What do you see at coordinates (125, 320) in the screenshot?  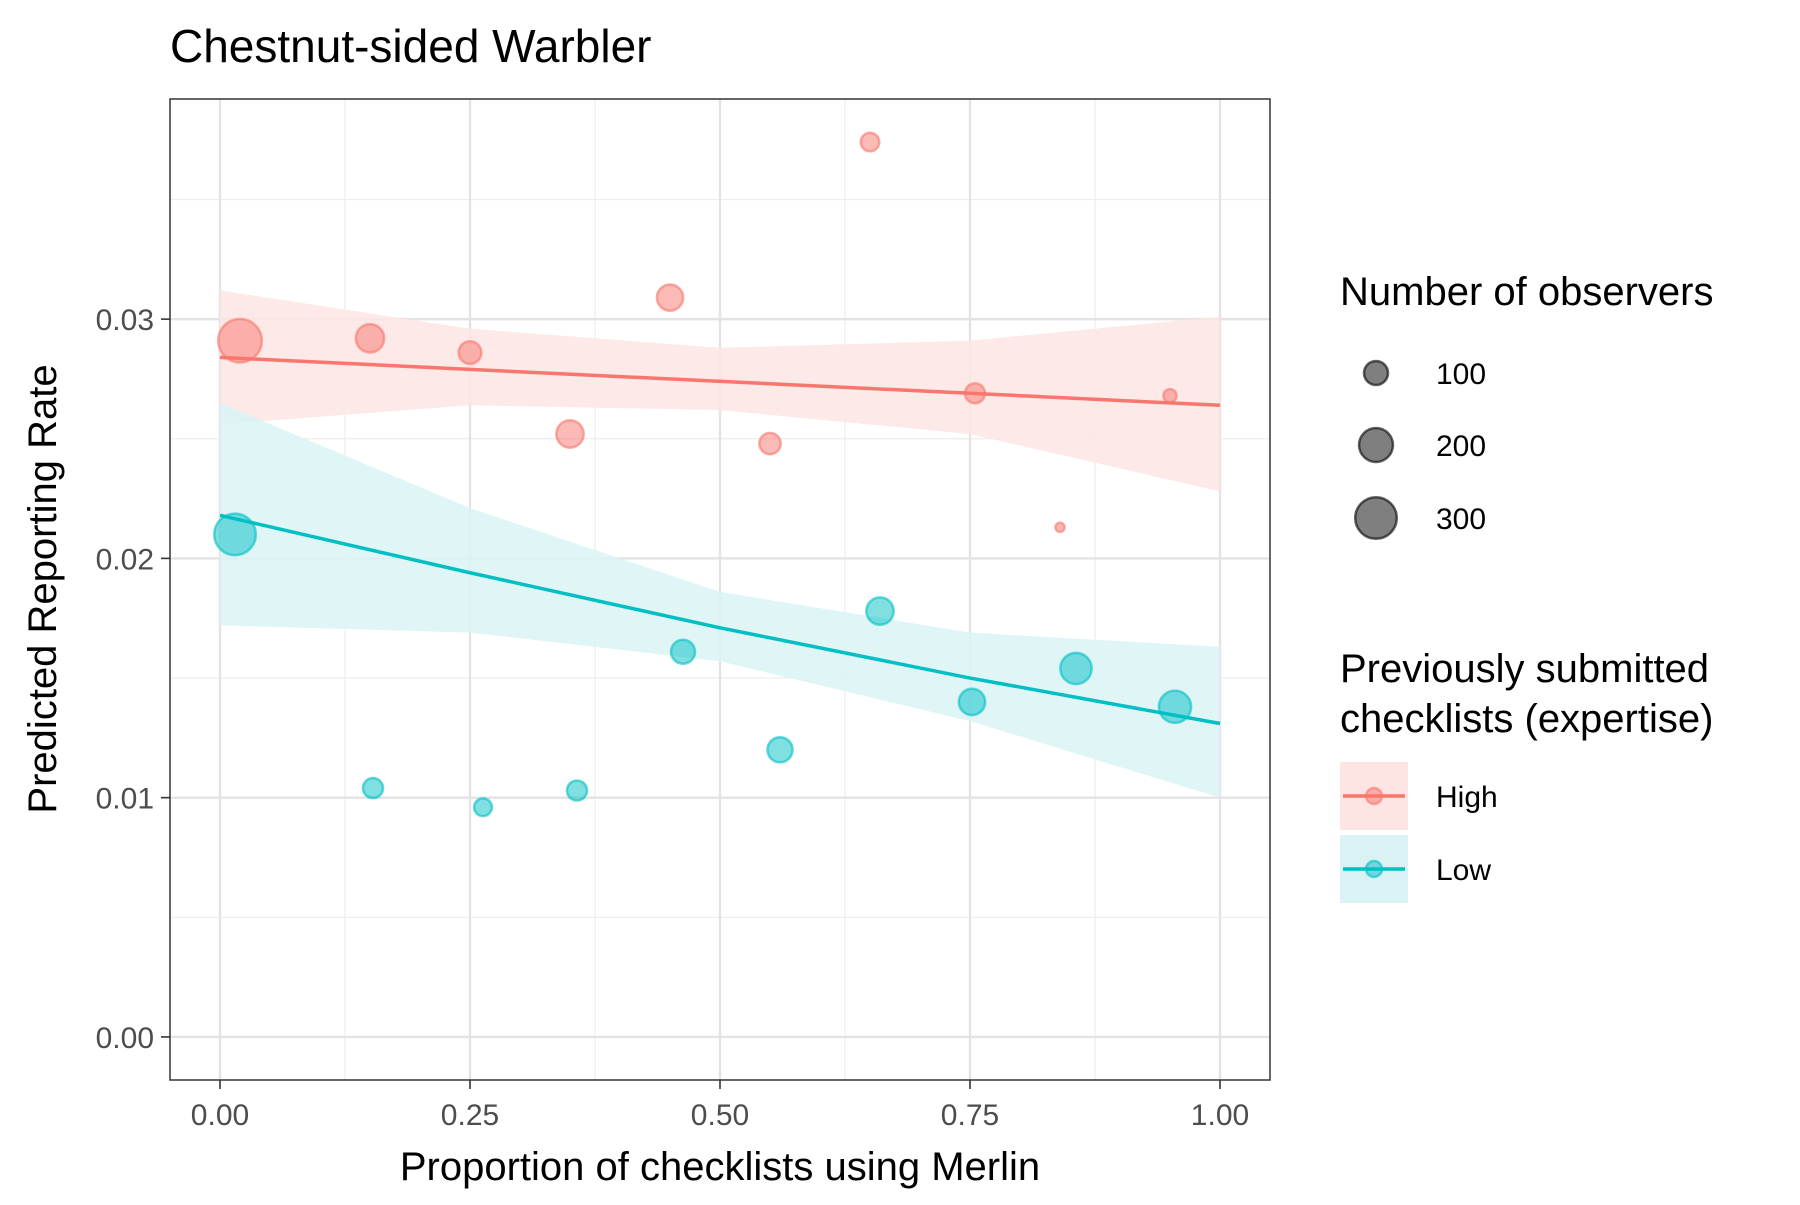 I see `y-tick-label: 0.03` at bounding box center [125, 320].